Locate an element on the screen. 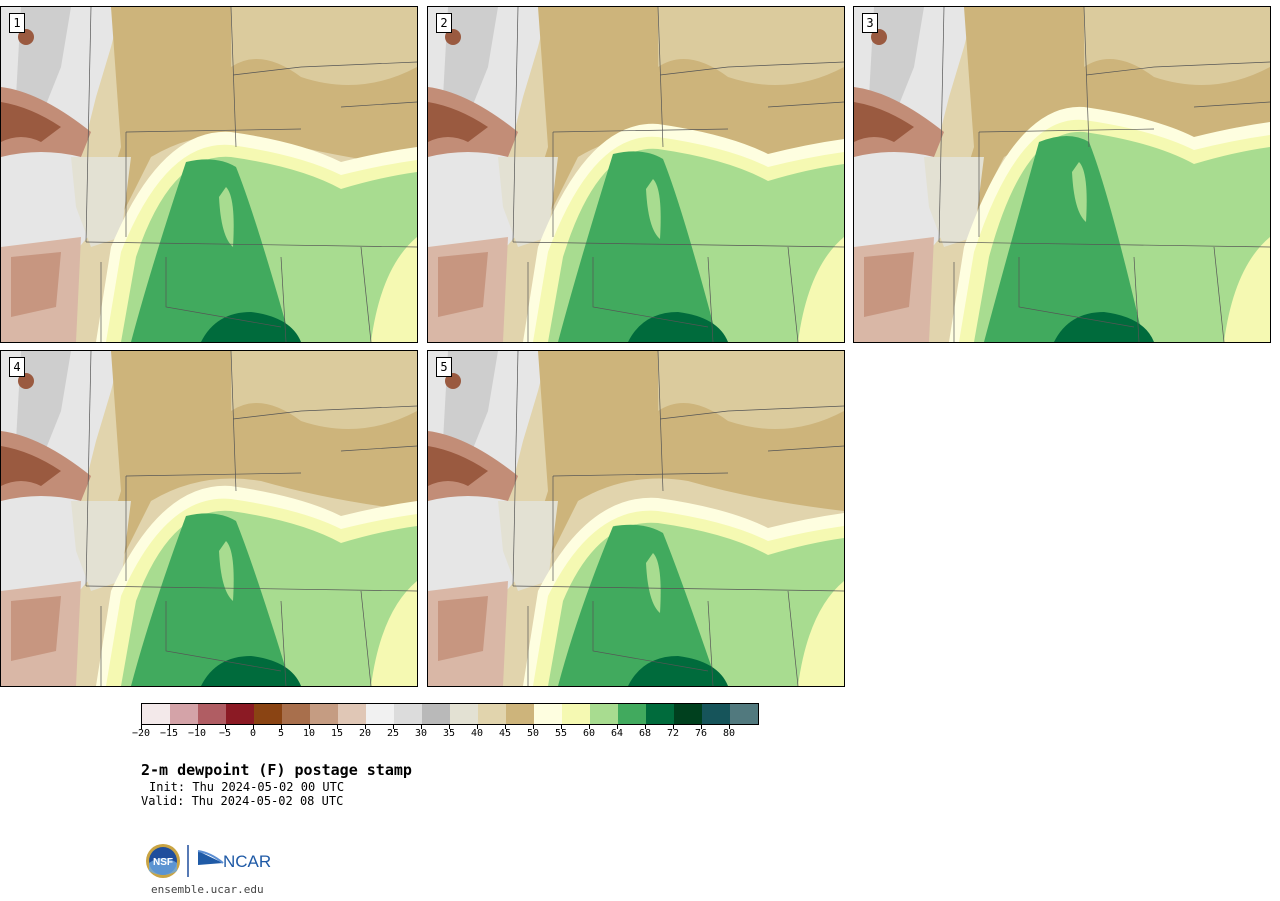 This screenshot has height=901, width=1280. colorbar-tick-label: 76 is located at coordinates (701, 733).